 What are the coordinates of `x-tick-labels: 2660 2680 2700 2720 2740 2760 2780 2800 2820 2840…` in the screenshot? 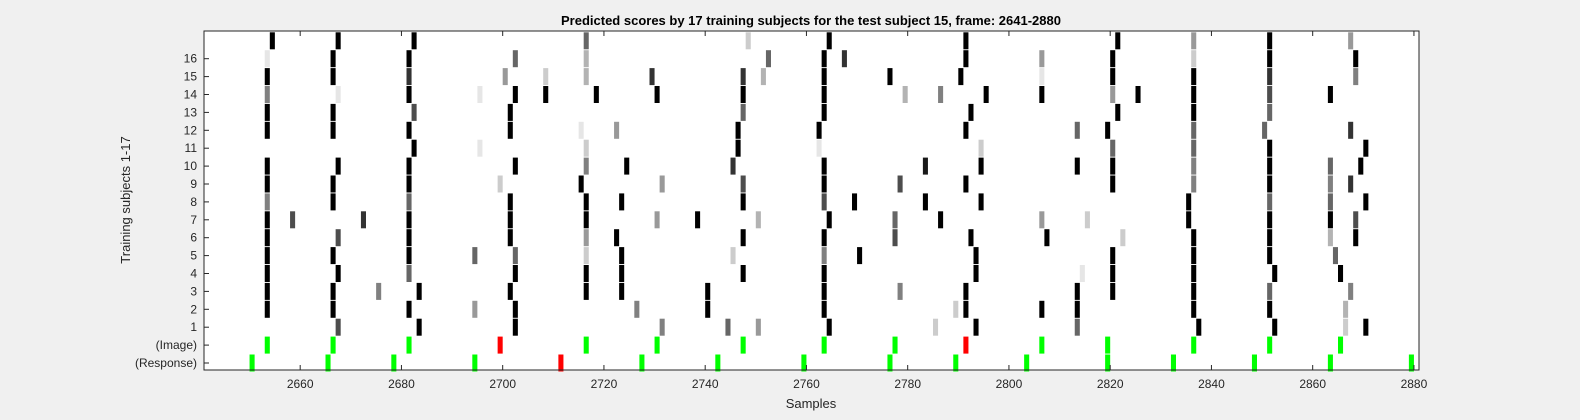 It's located at (857, 384).